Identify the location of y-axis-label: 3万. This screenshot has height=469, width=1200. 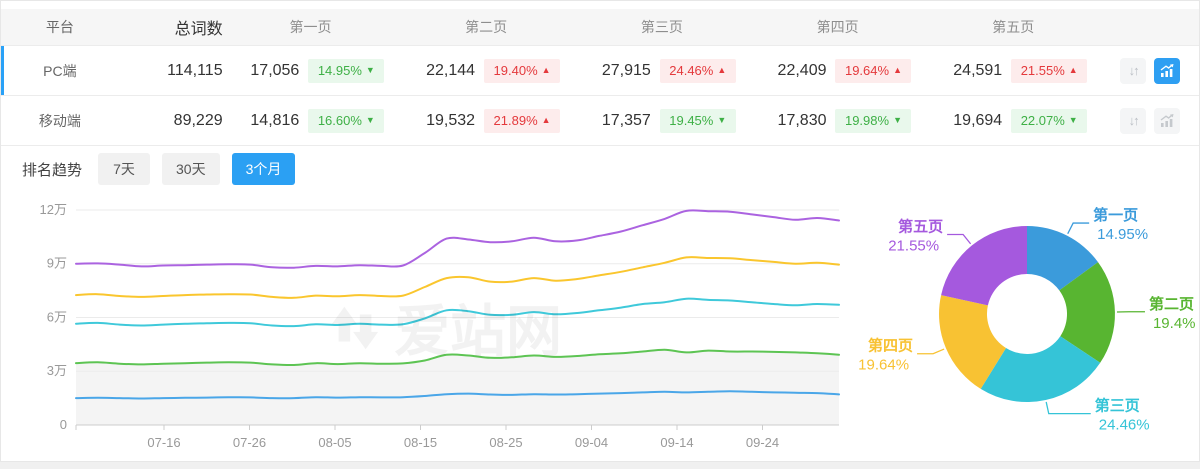
(57, 370).